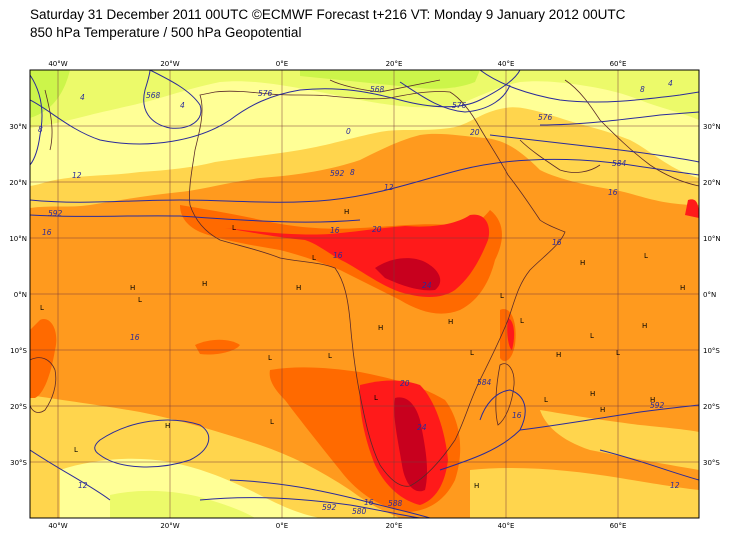 This screenshot has width=730, height=538. Describe the element at coordinates (282, 64) in the screenshot. I see `tick-top-0e: 0°E` at that location.